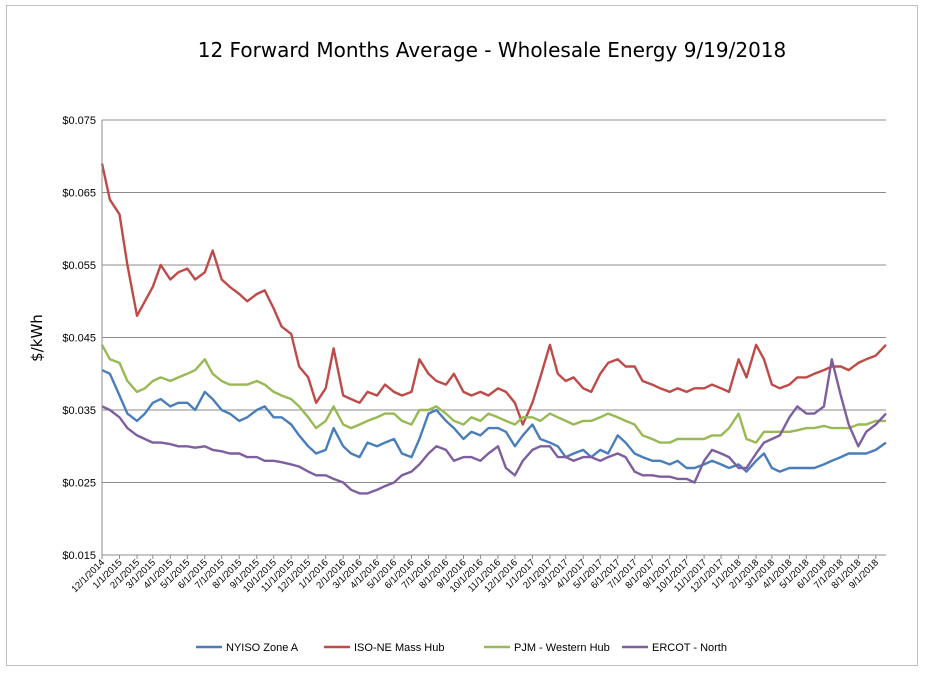 This screenshot has height=674, width=926. Describe the element at coordinates (79, 194) in the screenshot. I see `y-tick-label: $0.065` at that location.